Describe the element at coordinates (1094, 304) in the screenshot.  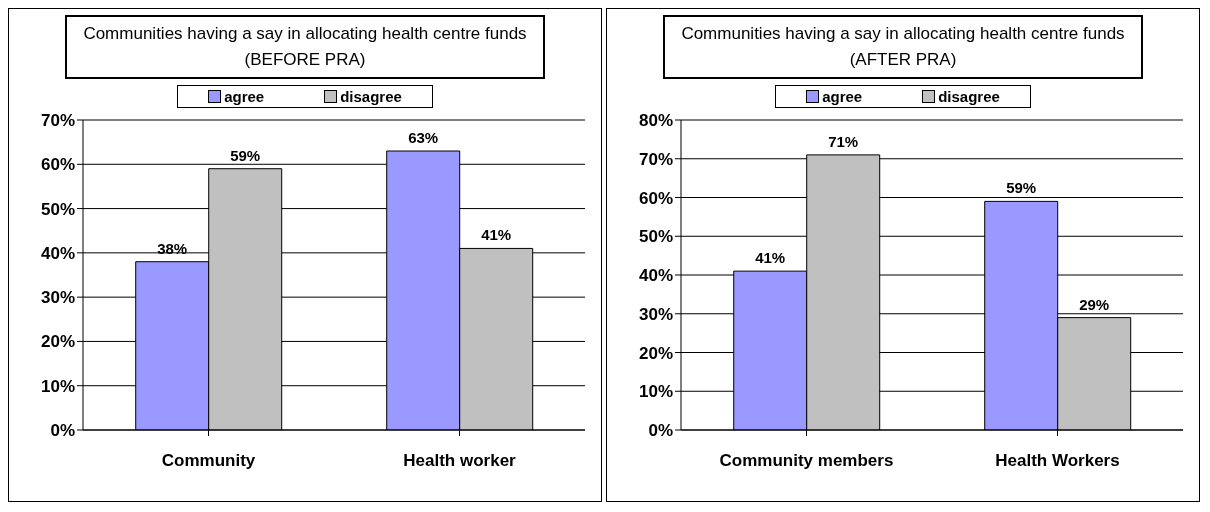
I see `data-label: 29%` at that location.